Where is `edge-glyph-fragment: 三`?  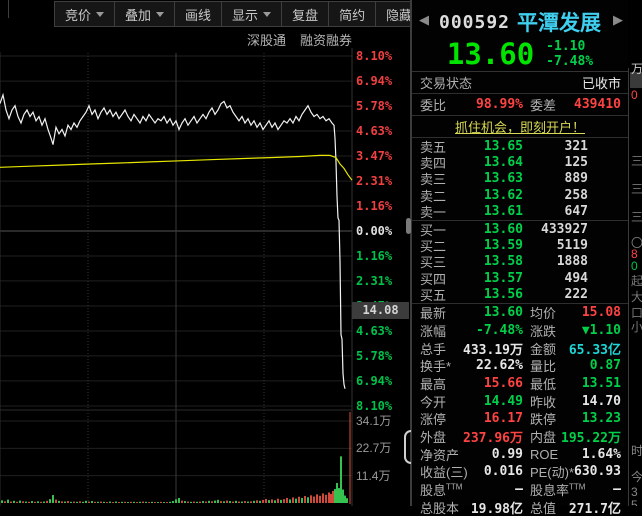
edge-glyph-fragment: 三 is located at coordinates (636, 189).